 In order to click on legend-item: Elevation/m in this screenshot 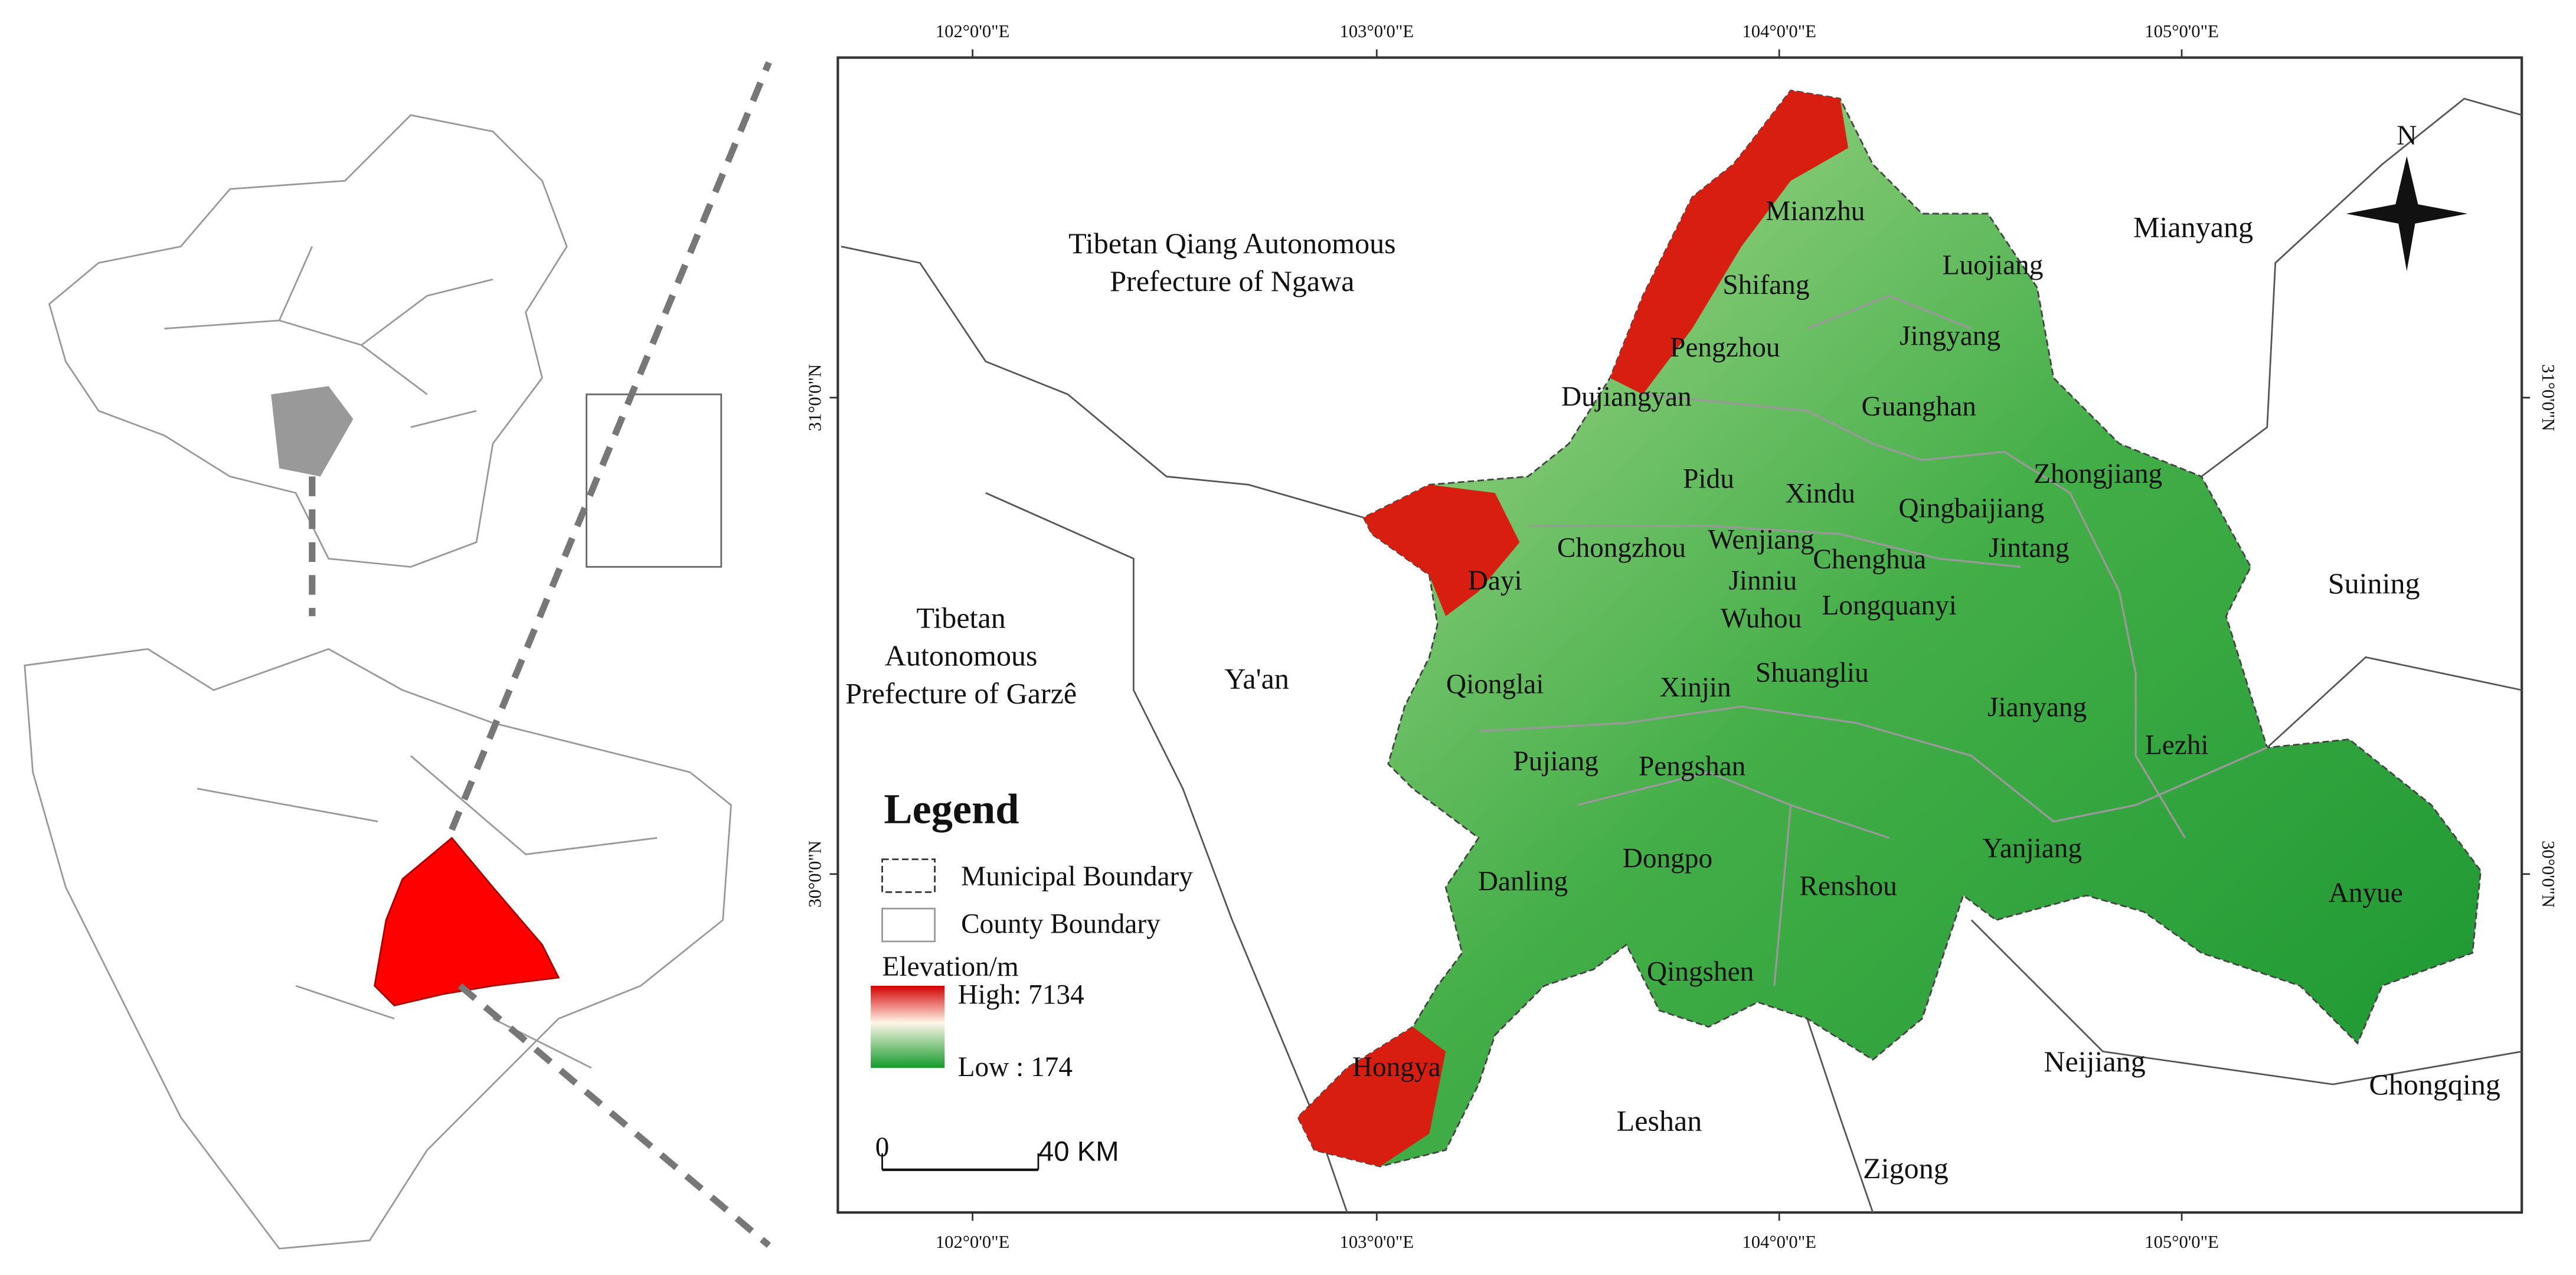, I will do `click(950, 967)`.